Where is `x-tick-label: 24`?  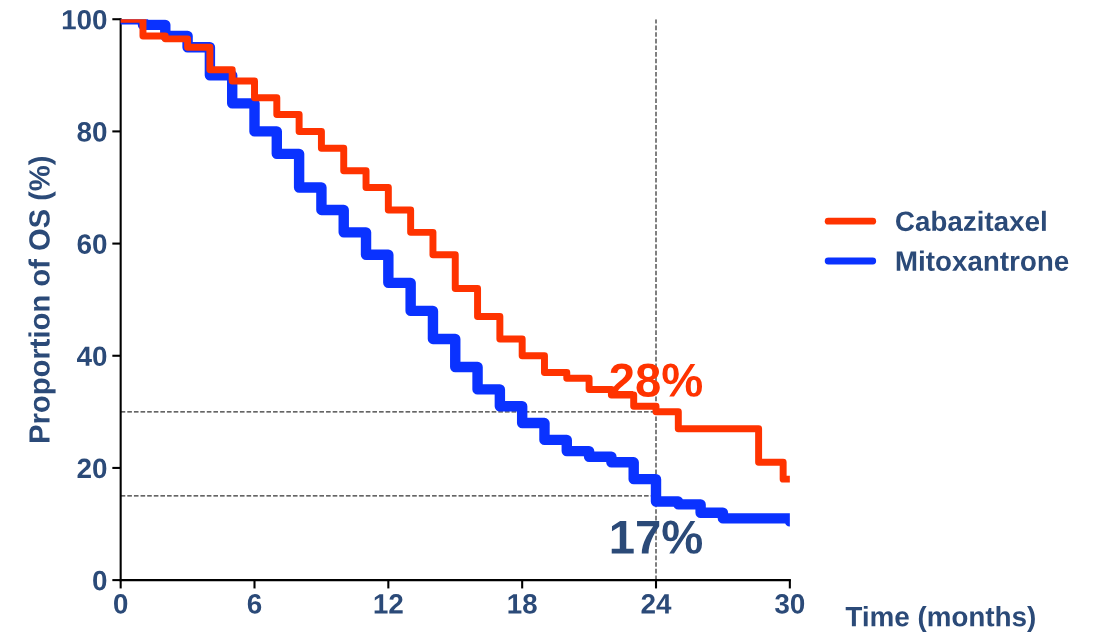 x-tick-label: 24 is located at coordinates (656, 604).